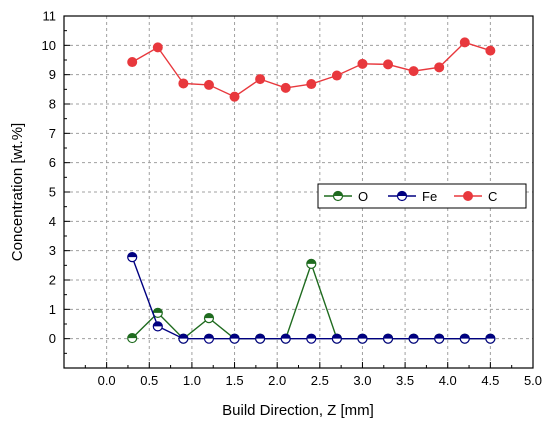  I want to click on x-tick-label: 0.0, so click(107, 380).